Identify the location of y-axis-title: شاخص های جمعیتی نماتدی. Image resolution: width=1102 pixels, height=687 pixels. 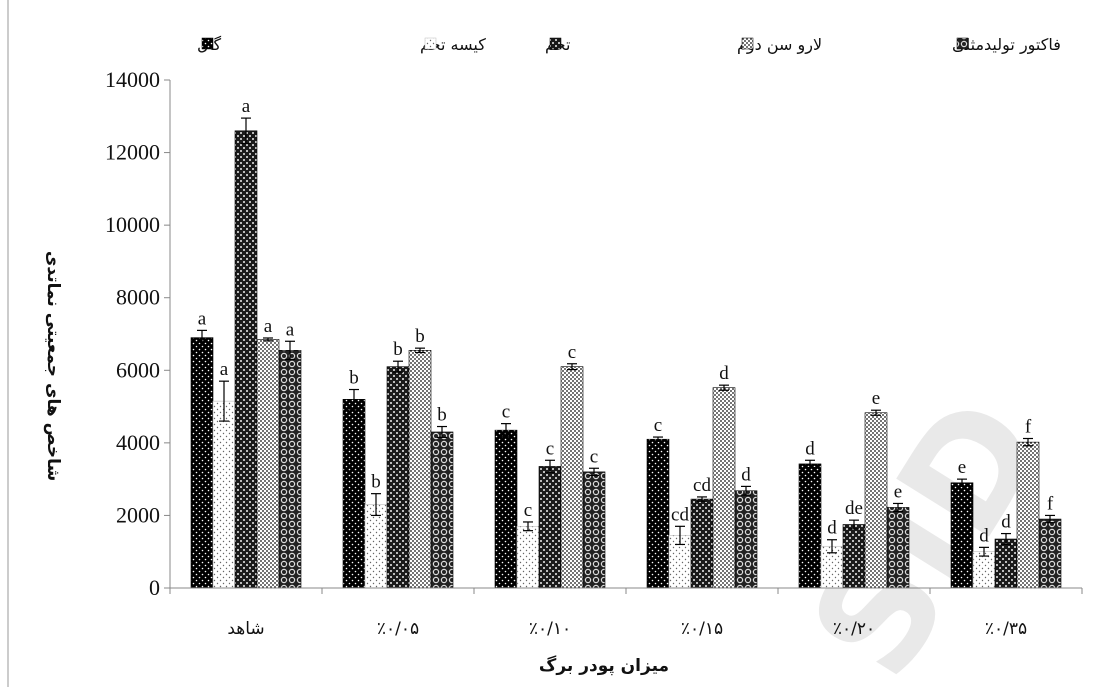
(53, 366).